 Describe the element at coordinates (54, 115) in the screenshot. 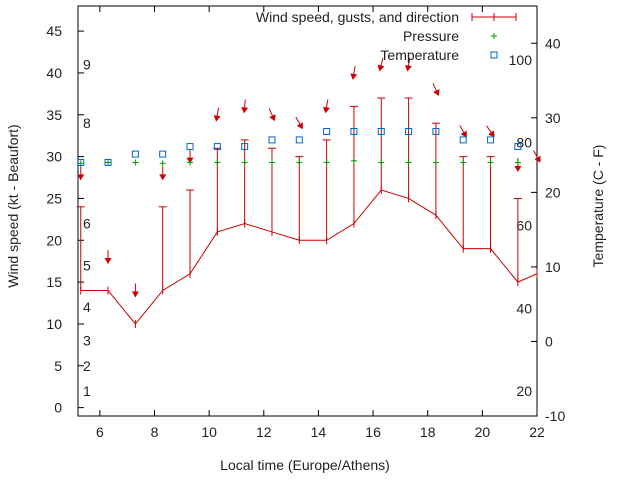

I see `y-left-tick-label: 35` at that location.